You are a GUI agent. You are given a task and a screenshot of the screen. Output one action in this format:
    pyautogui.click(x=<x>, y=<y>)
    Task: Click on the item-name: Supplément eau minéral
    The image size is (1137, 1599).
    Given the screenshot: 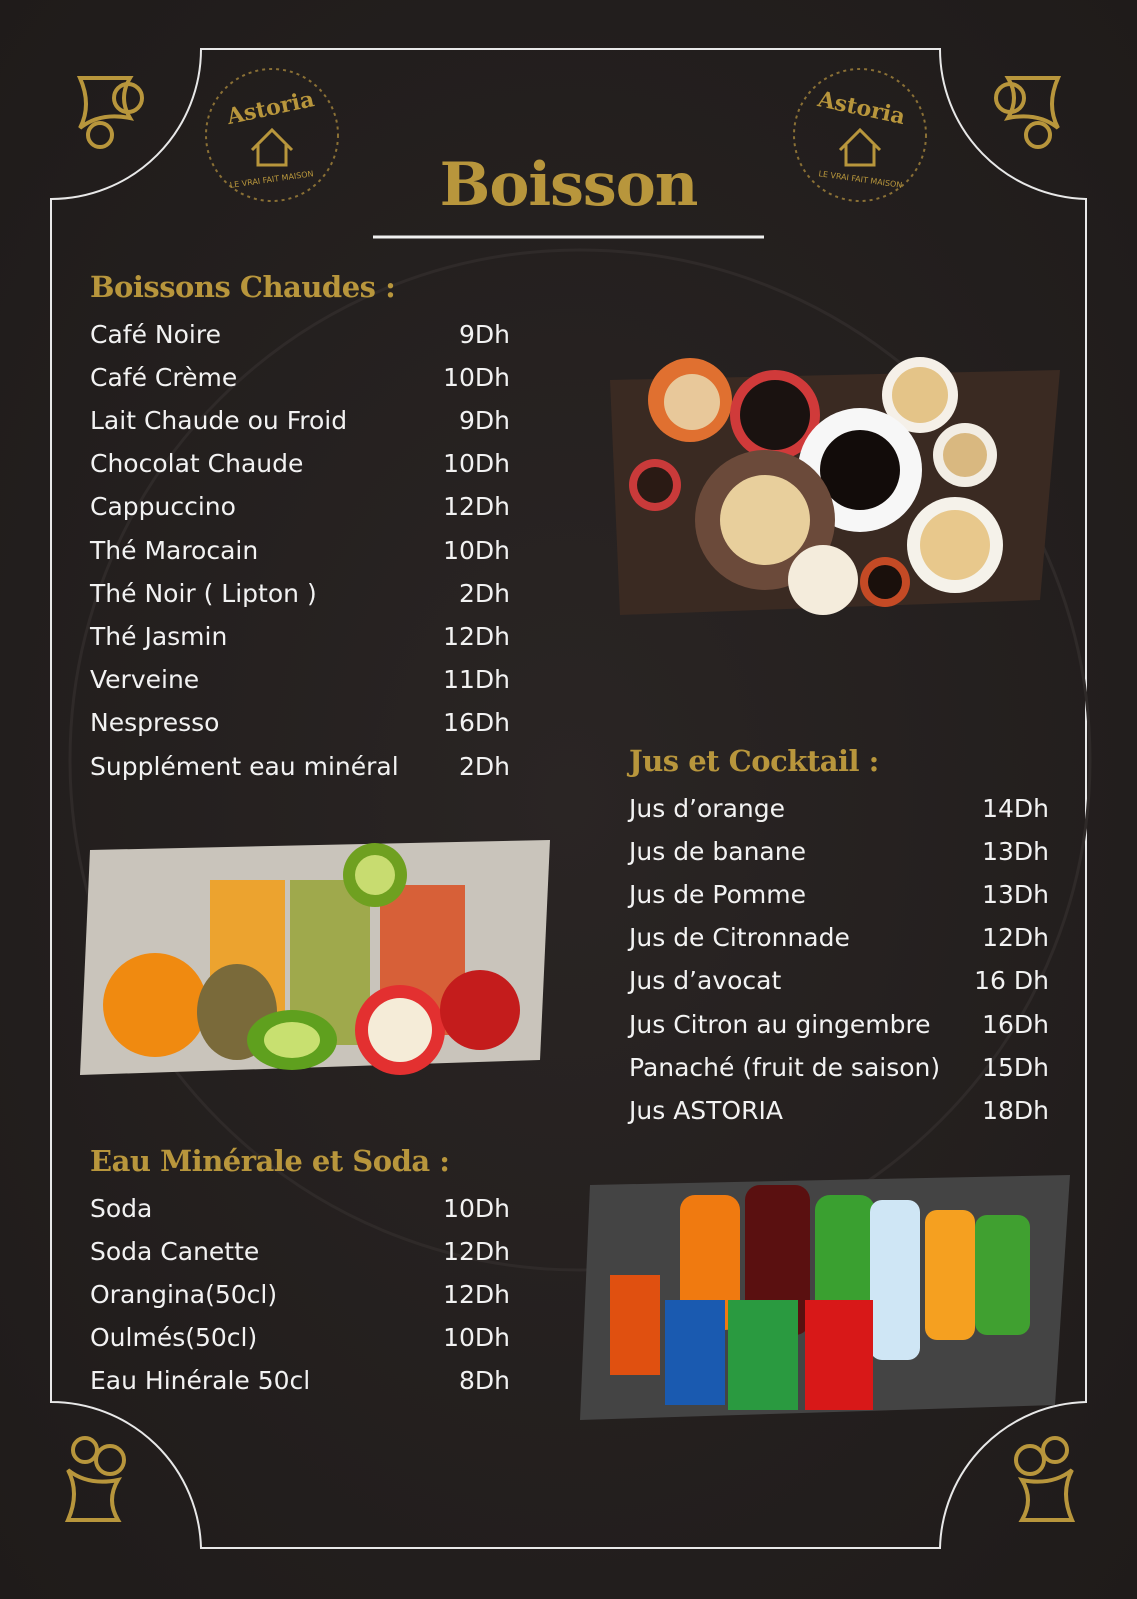 What is the action you would take?
    pyautogui.click(x=244, y=766)
    